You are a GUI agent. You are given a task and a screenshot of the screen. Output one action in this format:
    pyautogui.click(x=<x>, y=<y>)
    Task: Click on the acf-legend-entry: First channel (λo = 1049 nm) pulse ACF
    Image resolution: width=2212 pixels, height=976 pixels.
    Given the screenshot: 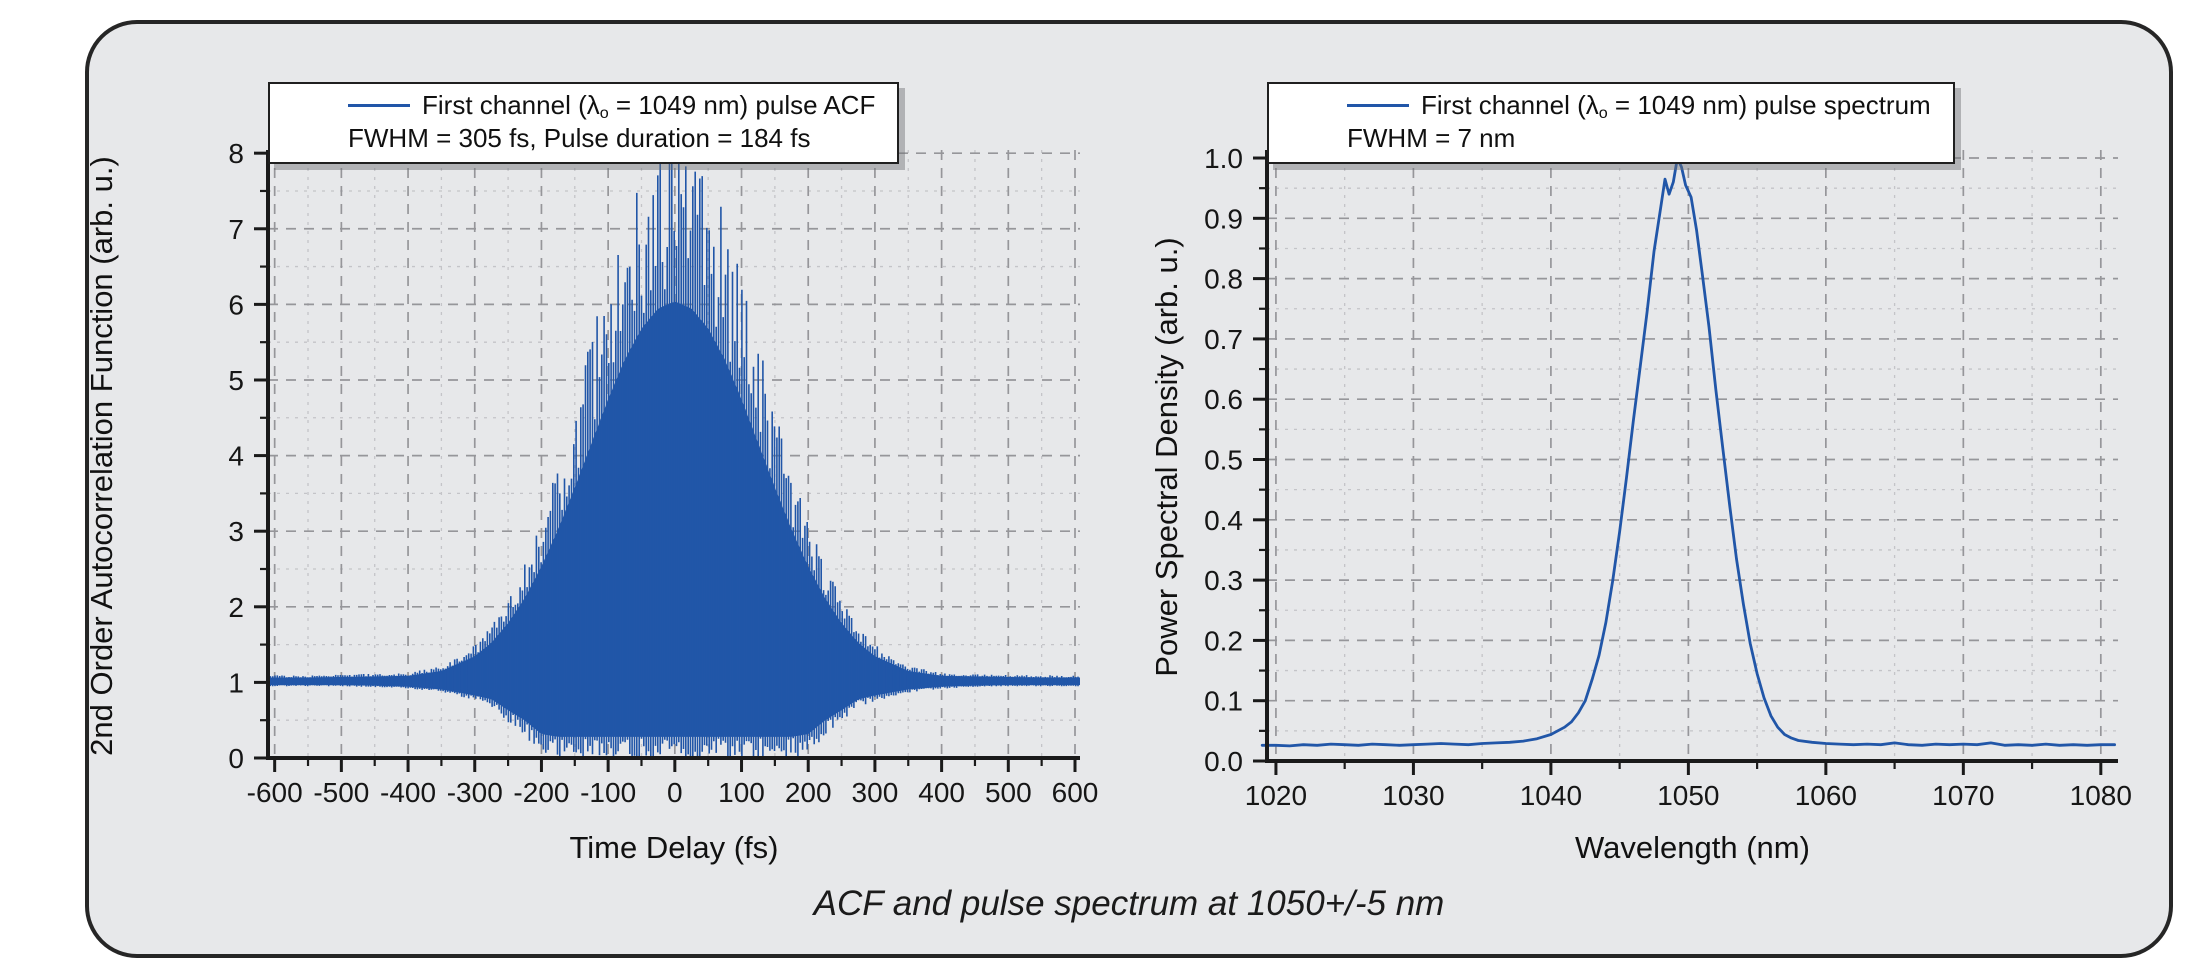 What is the action you would take?
    pyautogui.click(x=611, y=105)
    